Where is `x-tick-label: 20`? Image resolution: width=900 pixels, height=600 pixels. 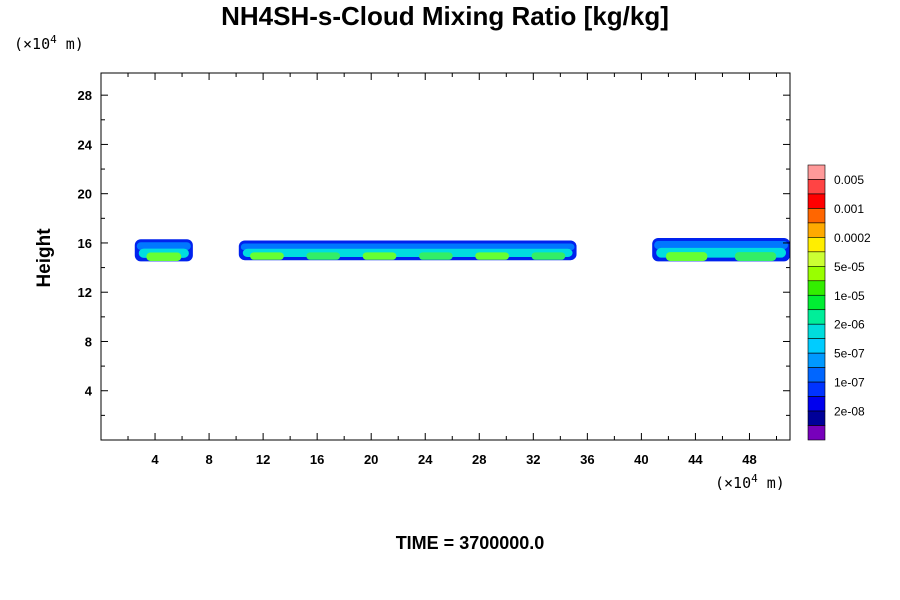 x-tick-label: 20 is located at coordinates (371, 459).